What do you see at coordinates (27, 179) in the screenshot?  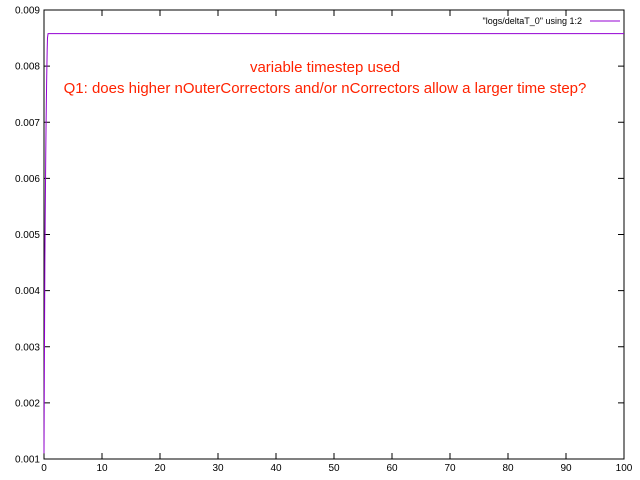 I see `y-tick-label: 0.006` at bounding box center [27, 179].